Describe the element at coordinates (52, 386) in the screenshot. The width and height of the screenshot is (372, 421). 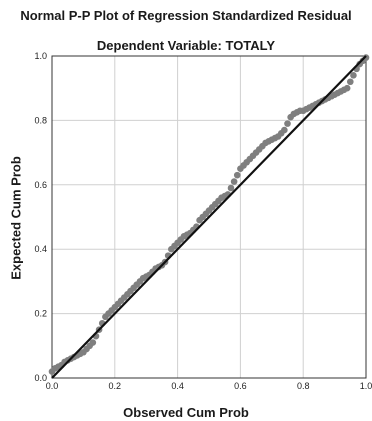
I see `x-tick-label: 0.0` at that location.